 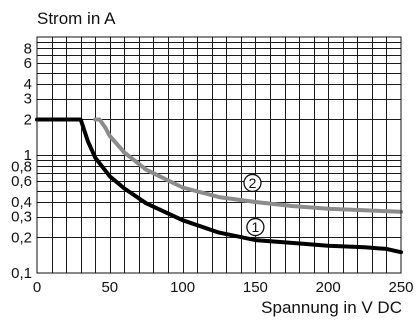 What do you see at coordinates (182, 287) in the screenshot?
I see `x-tick-label: 100` at bounding box center [182, 287].